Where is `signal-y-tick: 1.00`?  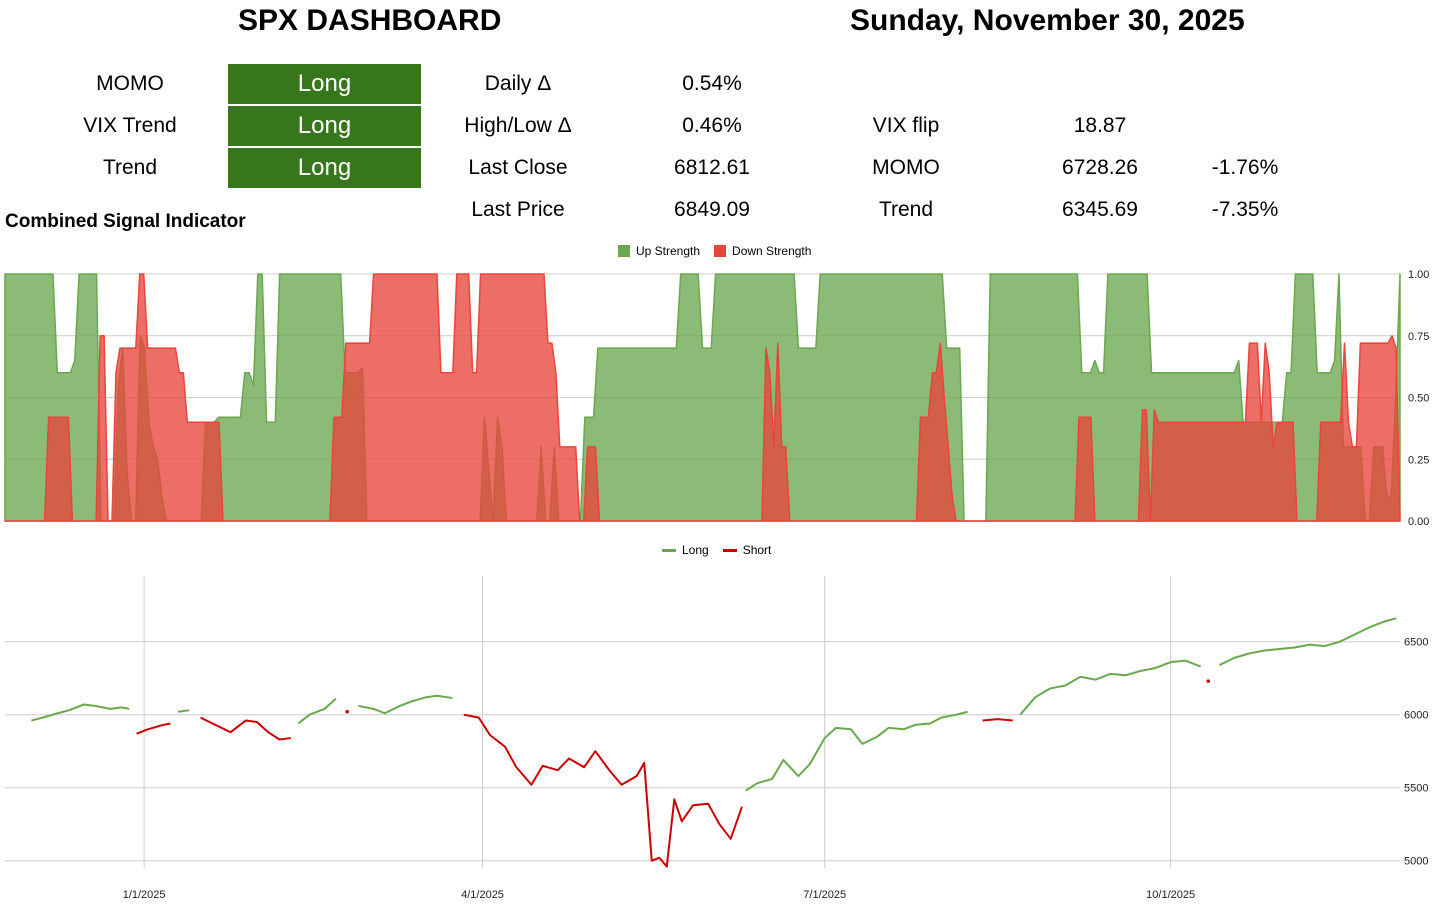 signal-y-tick: 1.00 is located at coordinates (1418, 275).